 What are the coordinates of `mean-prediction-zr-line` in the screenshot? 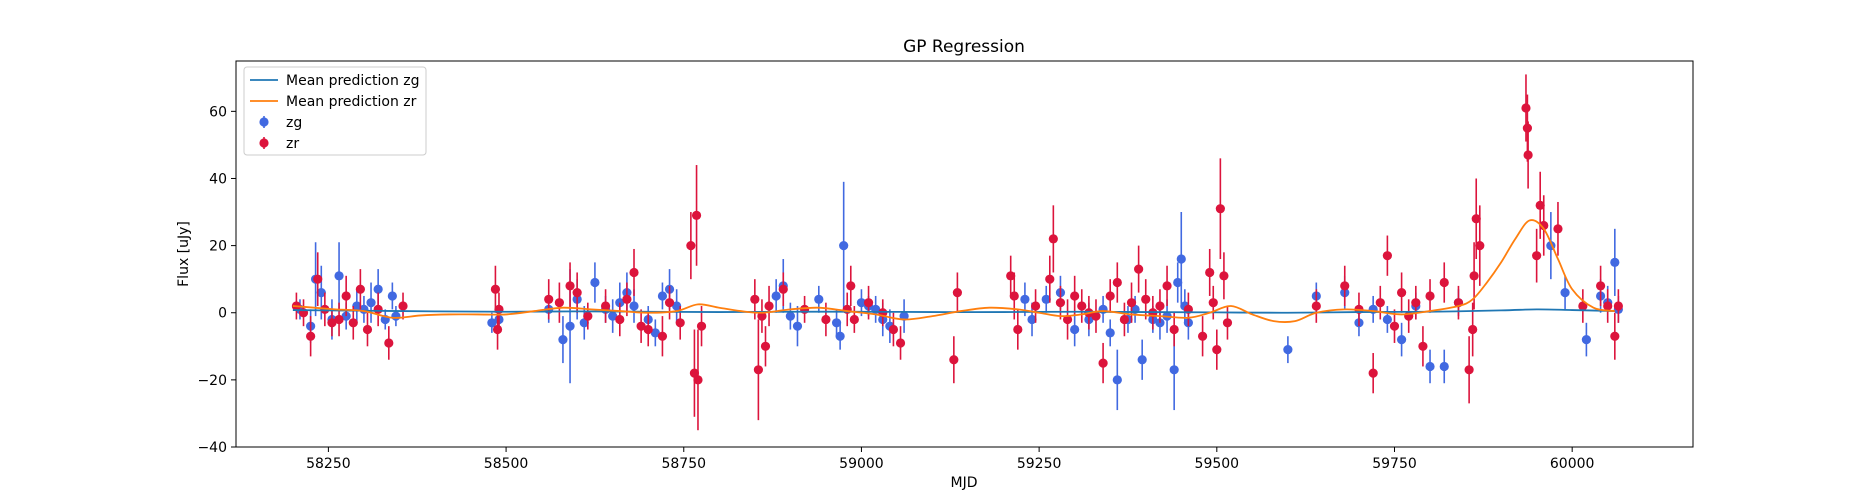 It's located at (953, 271).